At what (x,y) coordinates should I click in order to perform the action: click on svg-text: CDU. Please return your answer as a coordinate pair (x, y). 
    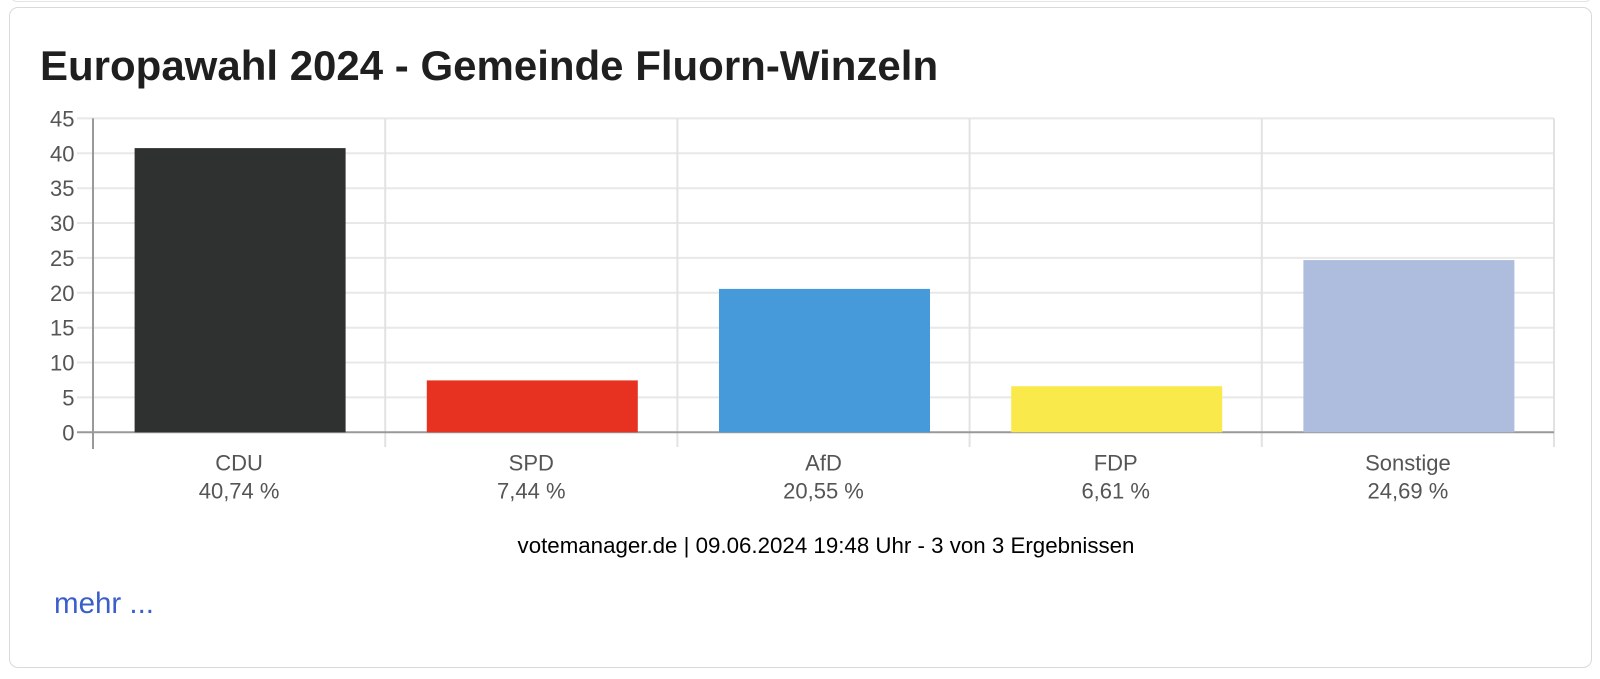
    Looking at the image, I should click on (239, 463).